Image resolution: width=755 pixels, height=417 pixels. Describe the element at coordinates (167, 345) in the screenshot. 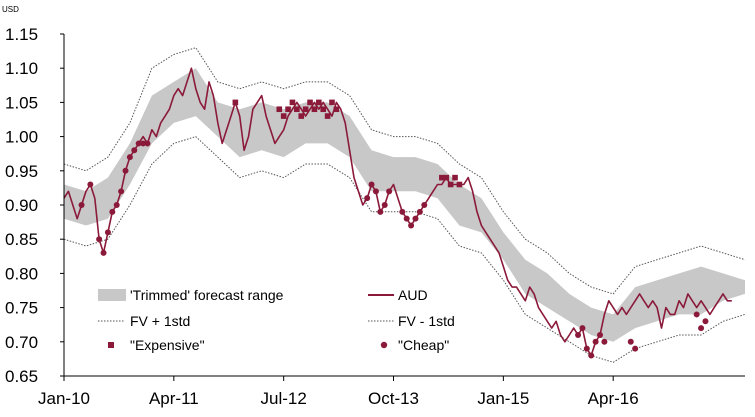

I see `legend-label-expensive: "Expensive"` at that location.